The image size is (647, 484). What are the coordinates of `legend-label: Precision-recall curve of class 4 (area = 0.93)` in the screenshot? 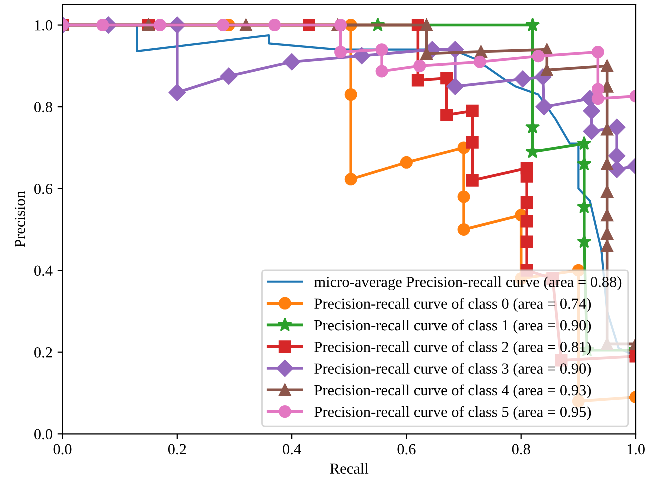 It's located at (453, 391).